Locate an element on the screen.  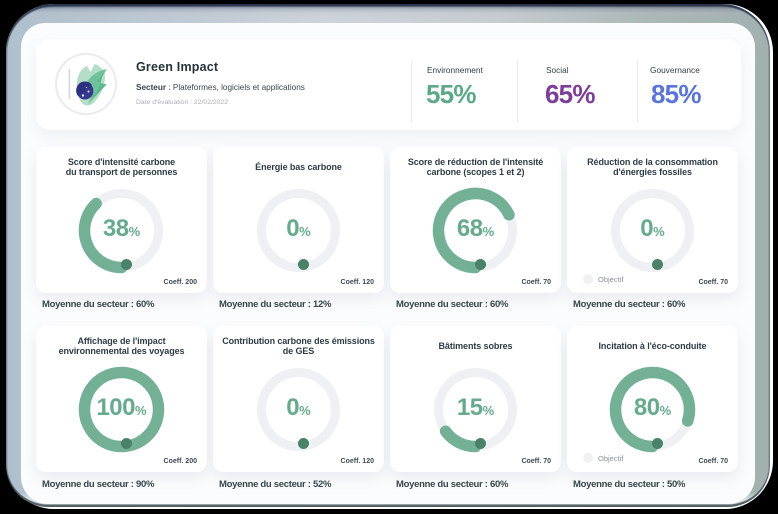
svg-text: 80% is located at coordinates (653, 407).